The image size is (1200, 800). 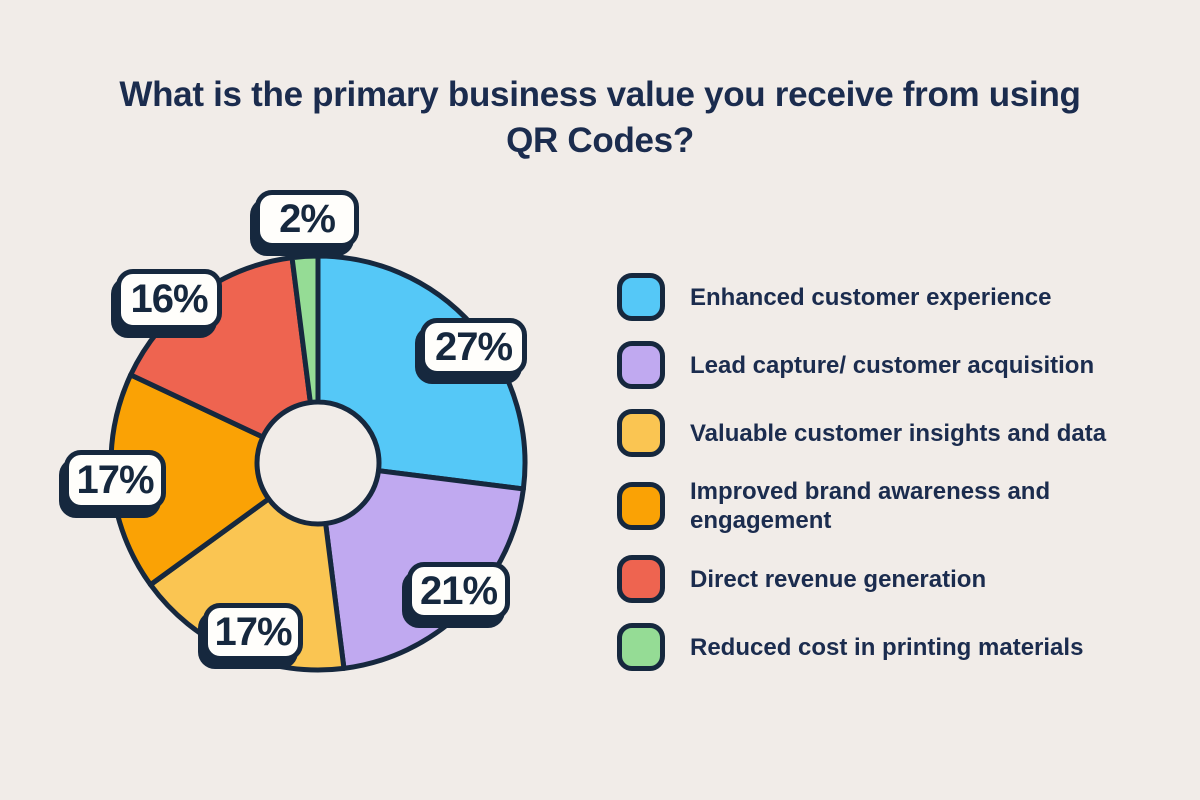 I want to click on legend-item-2: Valuable customer insights and data, so click(x=888, y=433).